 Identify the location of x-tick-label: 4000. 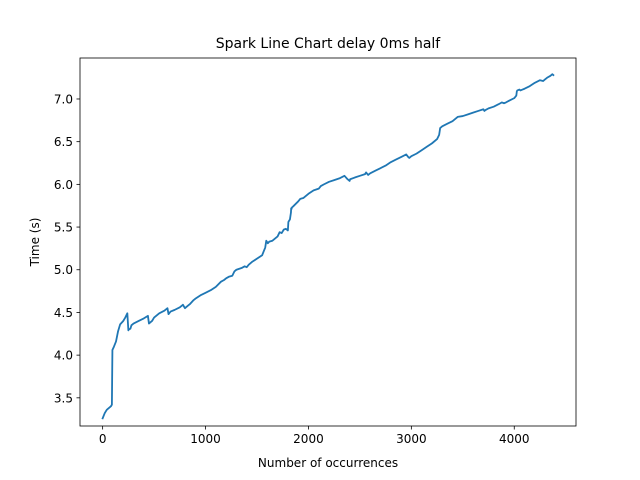
(514, 439).